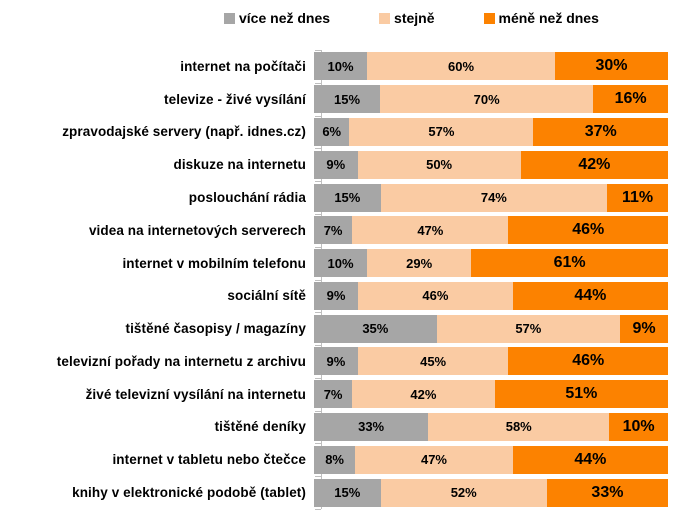 Image resolution: width=693 pixels, height=523 pixels. I want to click on bar-row: poslouchání rádia 15% 74% 11%, so click(346, 197).